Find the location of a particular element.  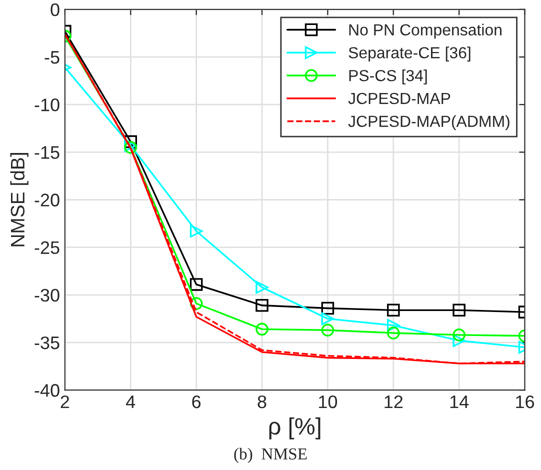

legend-label: JCPESD-MAP is located at coordinates (399, 98).